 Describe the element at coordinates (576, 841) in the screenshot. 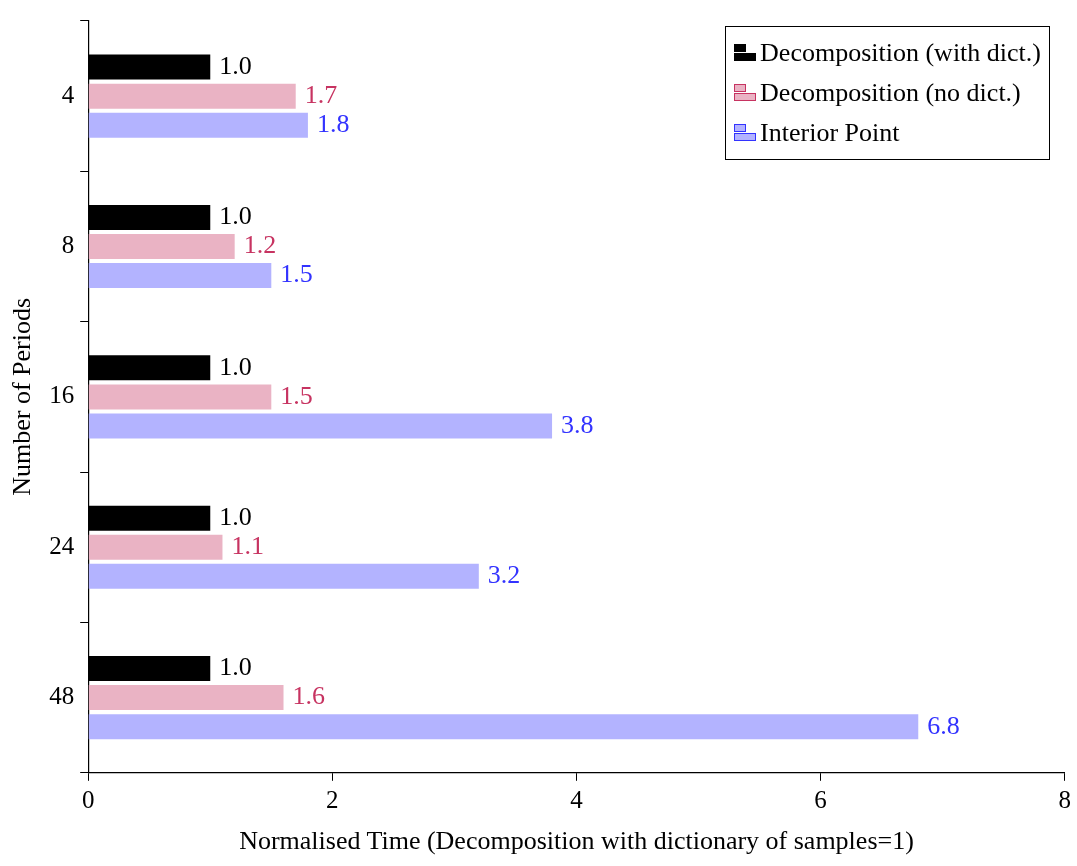

I see `x-axis-title: Normalised Time (Decomposition with dictionary of samples=1)` at that location.